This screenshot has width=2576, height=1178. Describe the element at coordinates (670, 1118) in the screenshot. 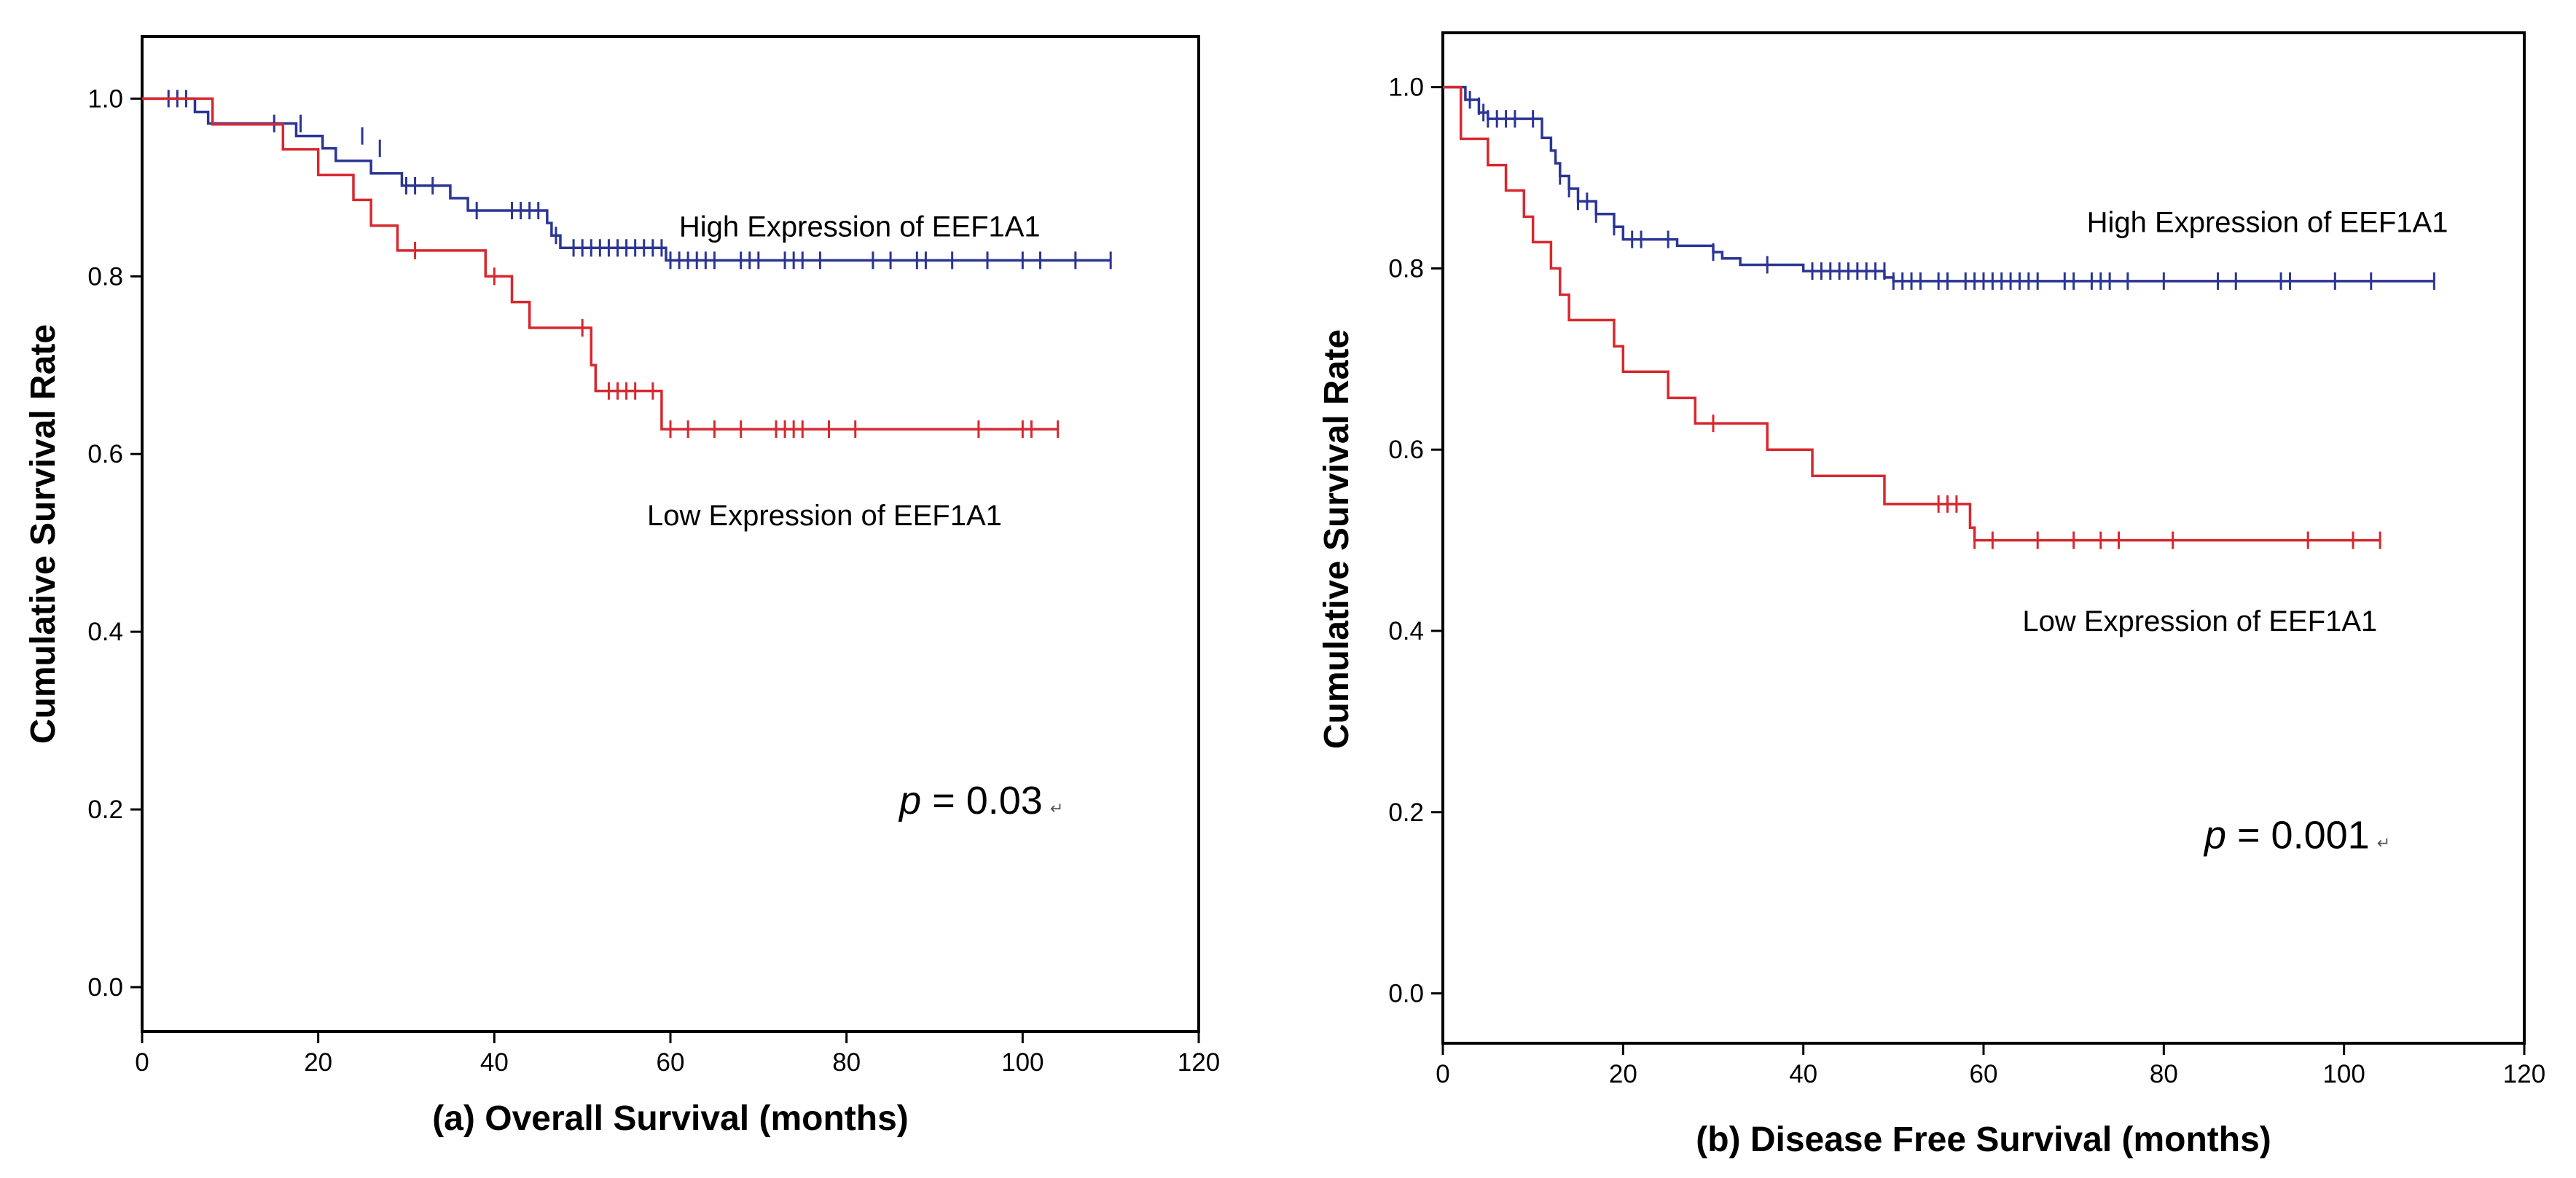

I see `x-axis-label: (a) Overall Survival (months)` at that location.